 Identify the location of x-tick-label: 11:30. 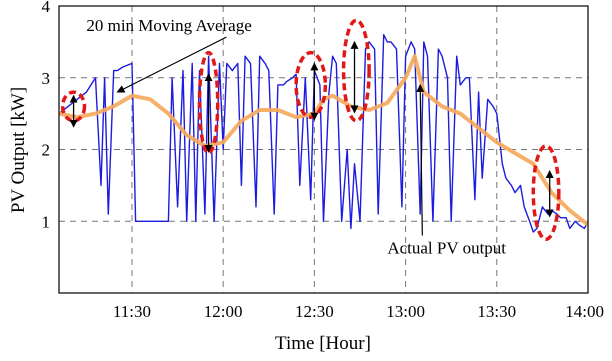
(132, 311).